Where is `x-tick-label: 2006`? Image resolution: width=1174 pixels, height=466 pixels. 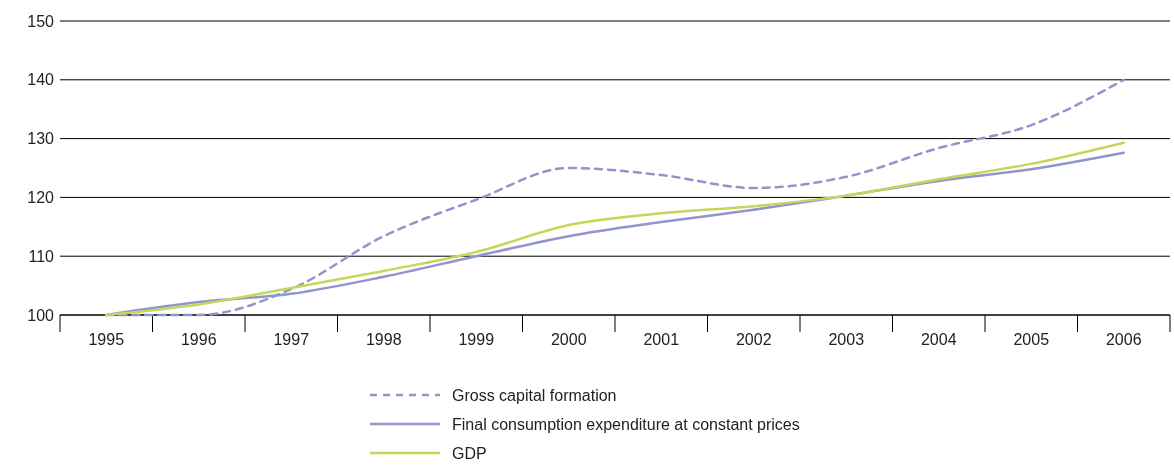 x-tick-label: 2006 is located at coordinates (1123, 339).